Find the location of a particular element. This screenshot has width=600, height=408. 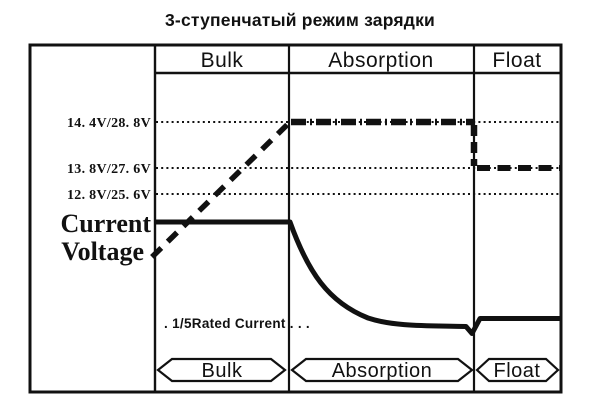

ylabel-13v: 13. 8V/27. 6V is located at coordinates (109, 169).